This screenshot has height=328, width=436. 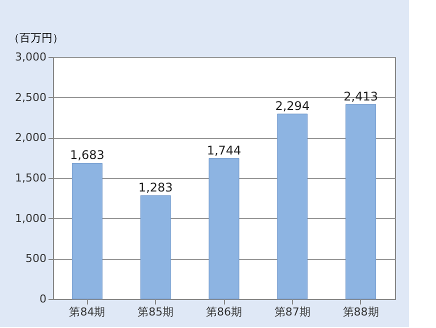 What do you see at coordinates (87, 312) in the screenshot?
I see `x-tick-label: 第84期` at bounding box center [87, 312].